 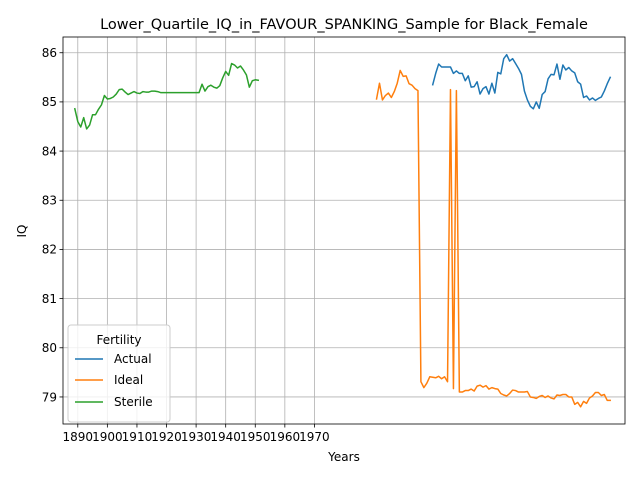 I want to click on series-line-sterile, so click(x=166, y=96).